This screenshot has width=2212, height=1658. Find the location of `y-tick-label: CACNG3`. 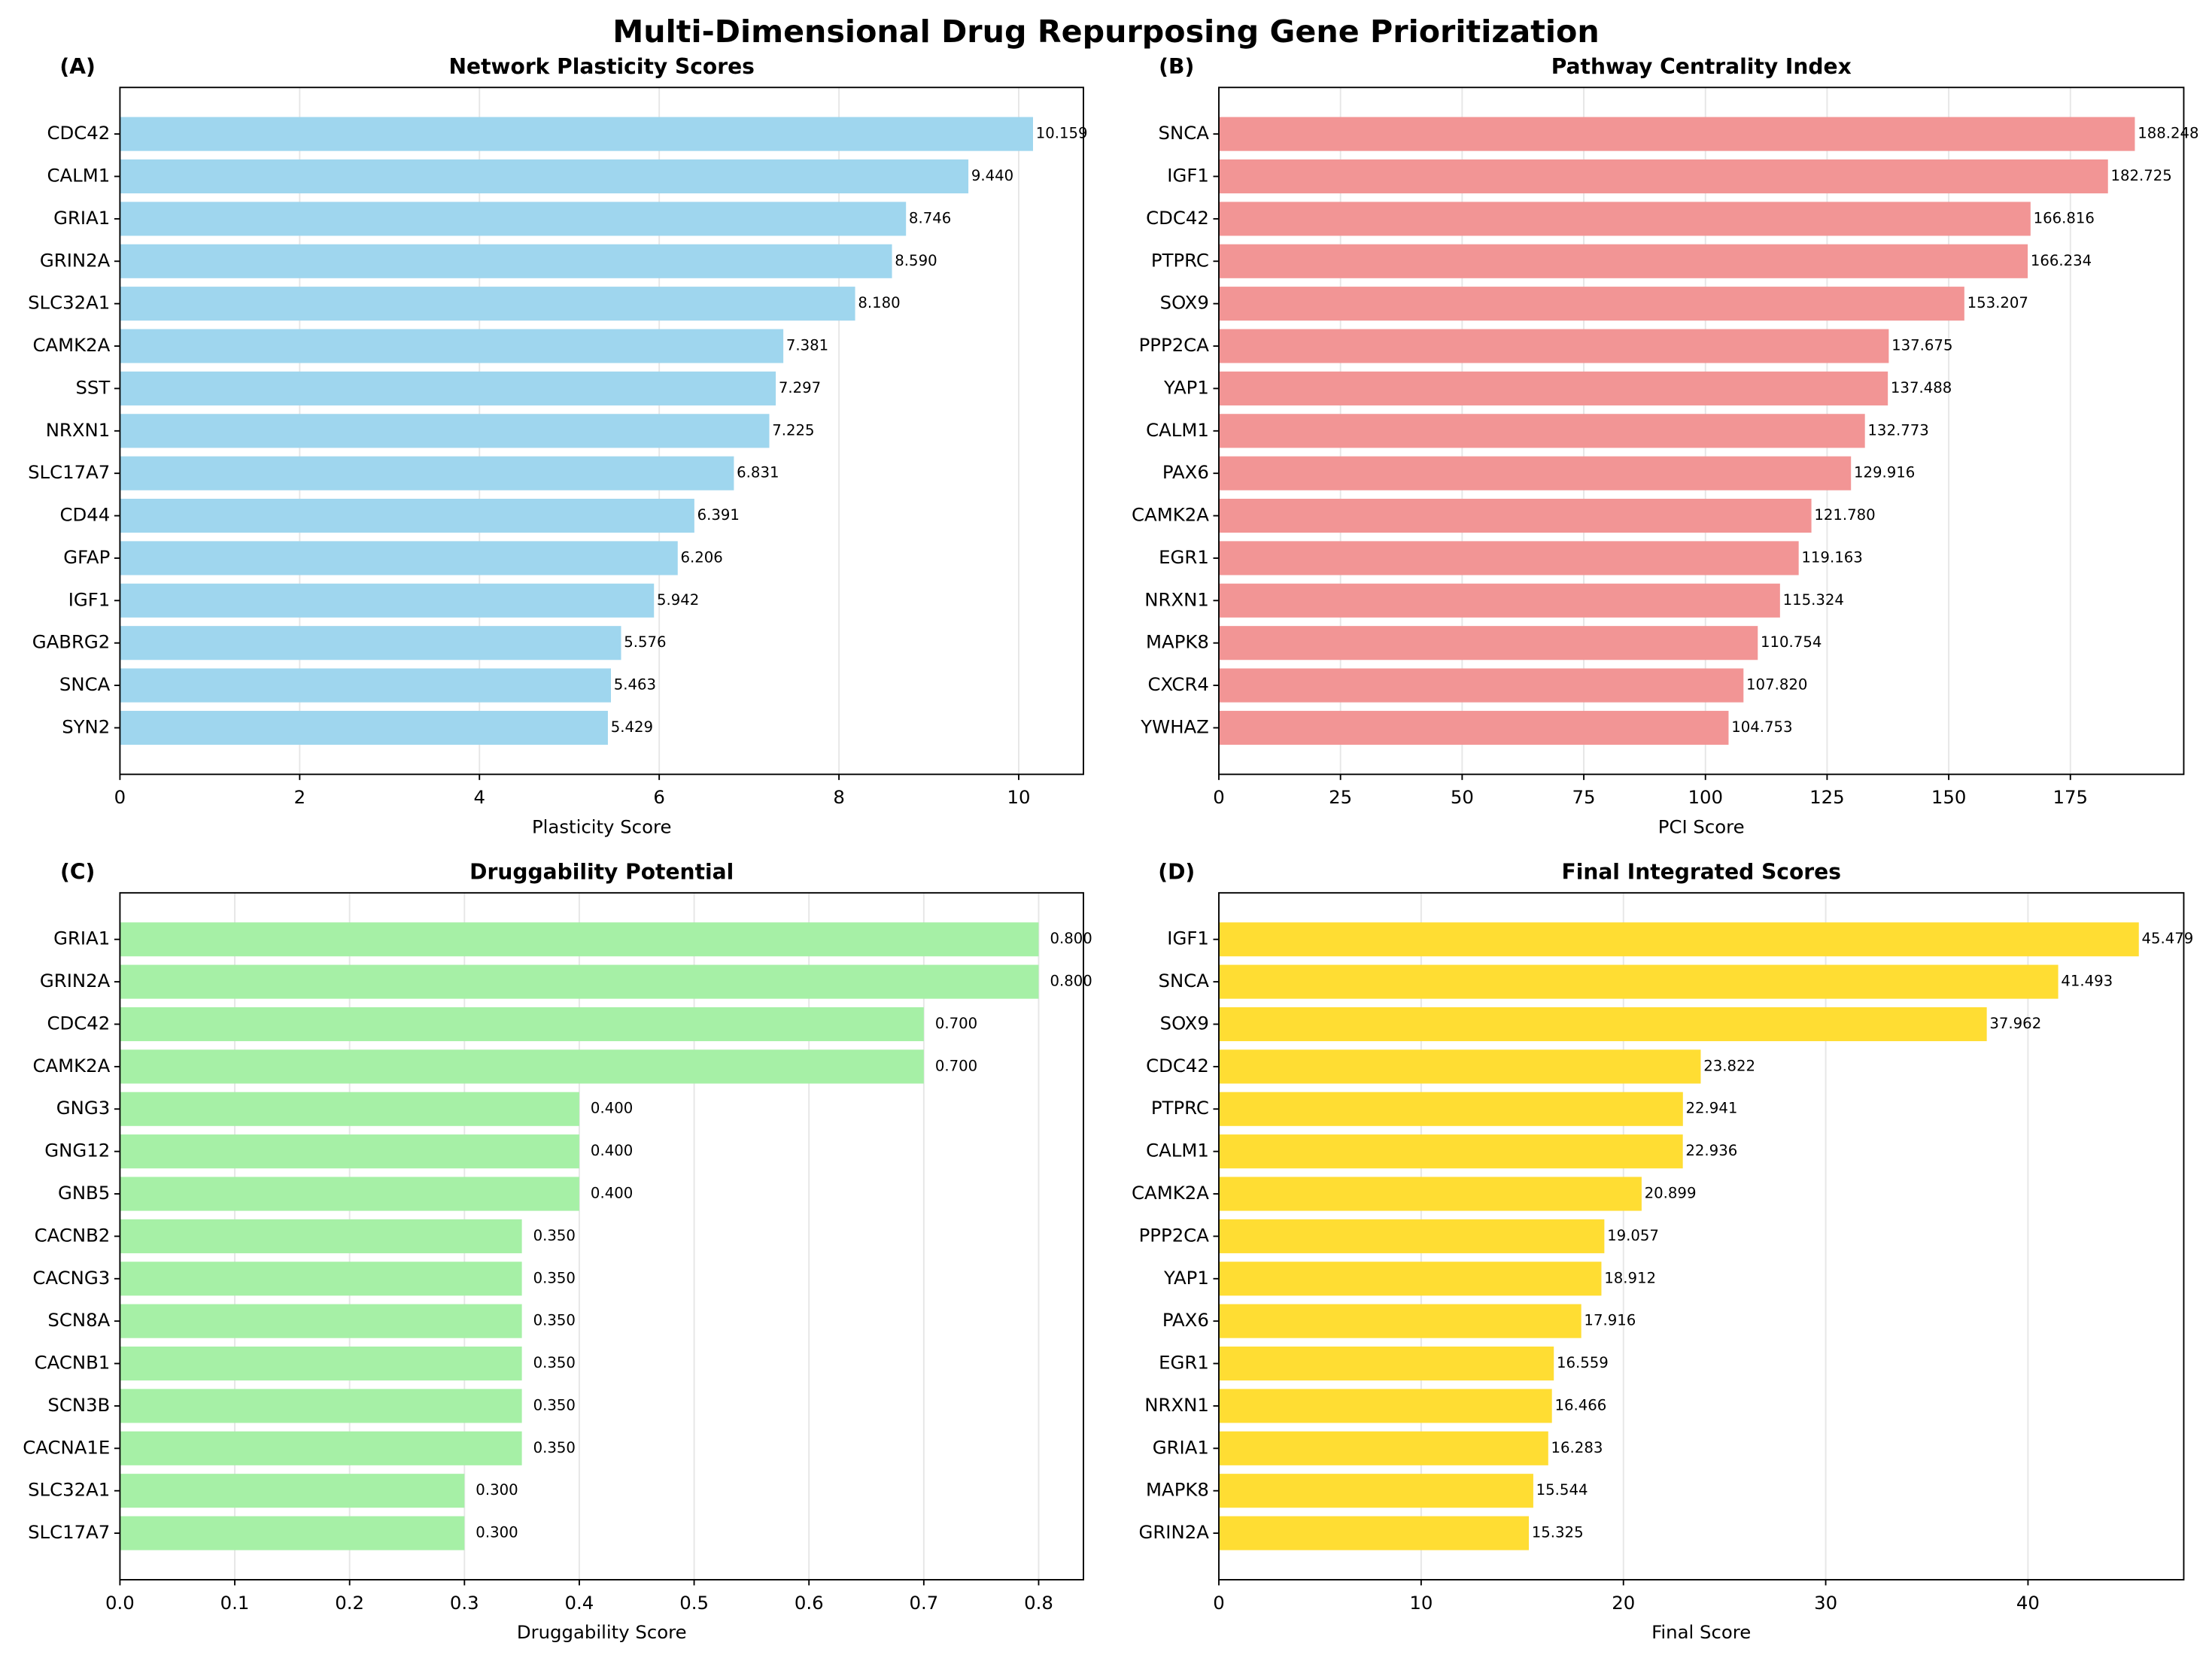

y-tick-label: CACNG3 is located at coordinates (71, 1278).